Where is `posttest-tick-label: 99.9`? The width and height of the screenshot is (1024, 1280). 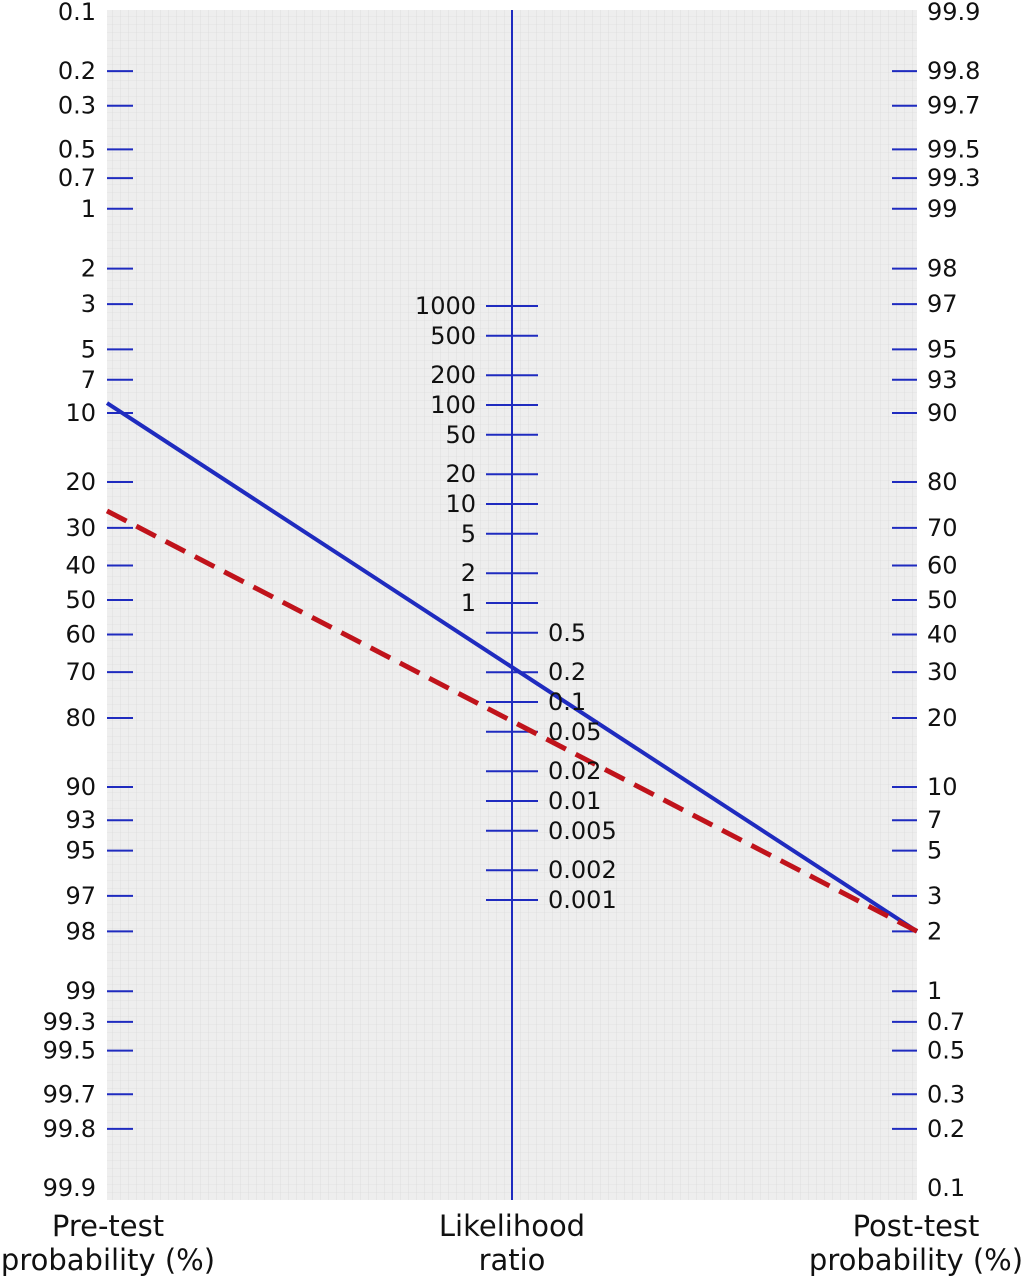 posttest-tick-label: 99.9 is located at coordinates (953, 13).